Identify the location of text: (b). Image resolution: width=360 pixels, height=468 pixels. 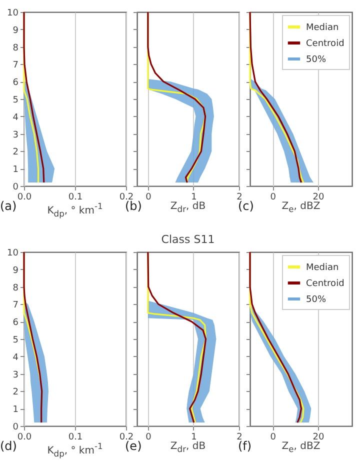
(133, 206).